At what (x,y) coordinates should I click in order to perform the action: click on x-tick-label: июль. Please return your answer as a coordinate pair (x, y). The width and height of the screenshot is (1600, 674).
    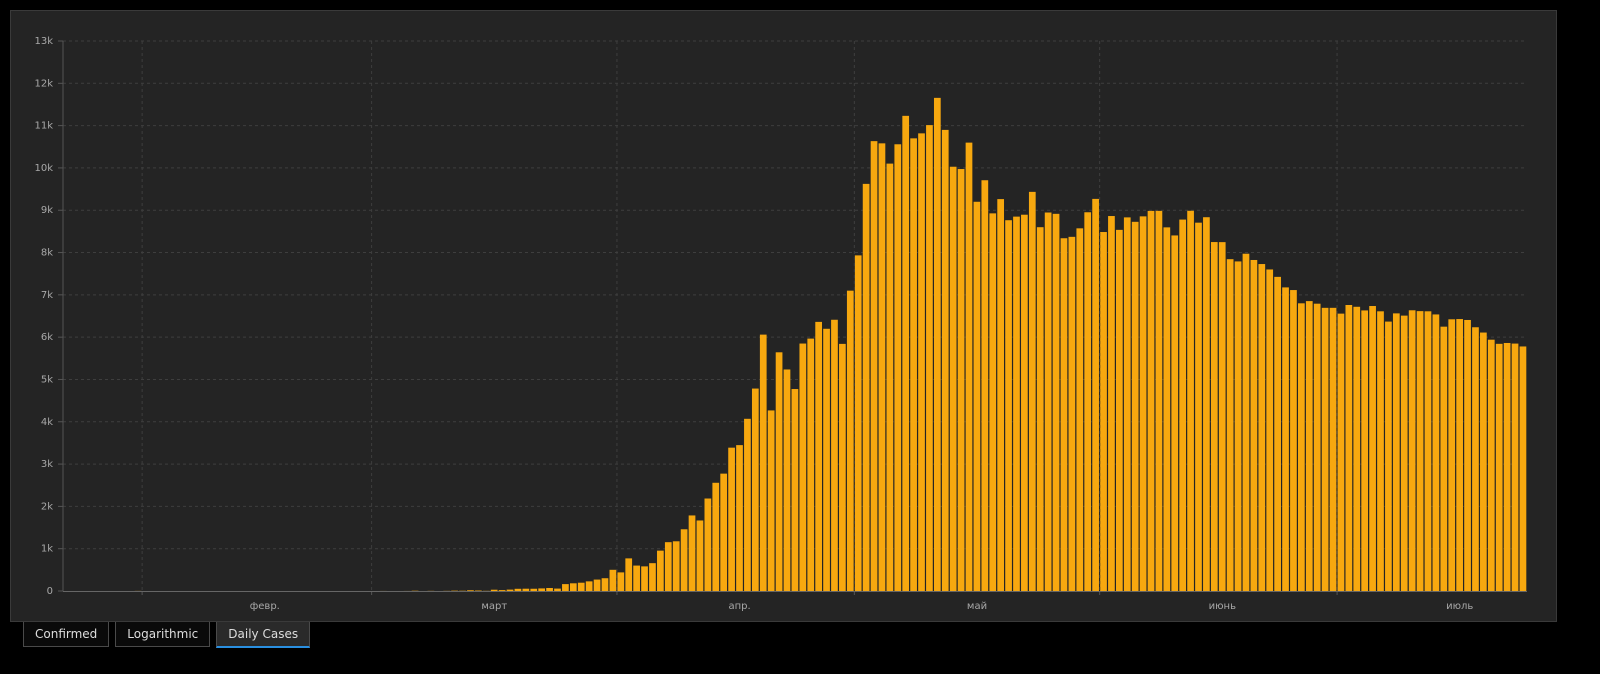
    Looking at the image, I should click on (1459, 606).